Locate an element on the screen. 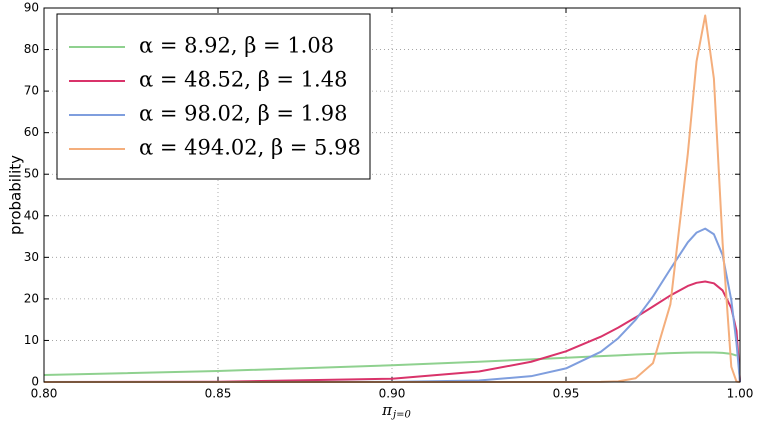 This screenshot has height=425, width=761. legend-label: α = 98.02, β = 1.98 is located at coordinates (243, 114).